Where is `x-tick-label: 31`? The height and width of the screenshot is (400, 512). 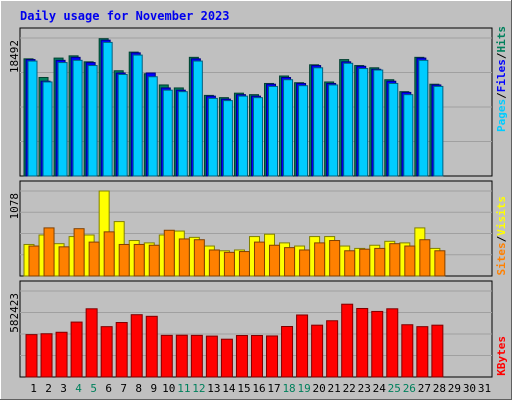
x-tick-label: 31 is located at coordinates (484, 388).